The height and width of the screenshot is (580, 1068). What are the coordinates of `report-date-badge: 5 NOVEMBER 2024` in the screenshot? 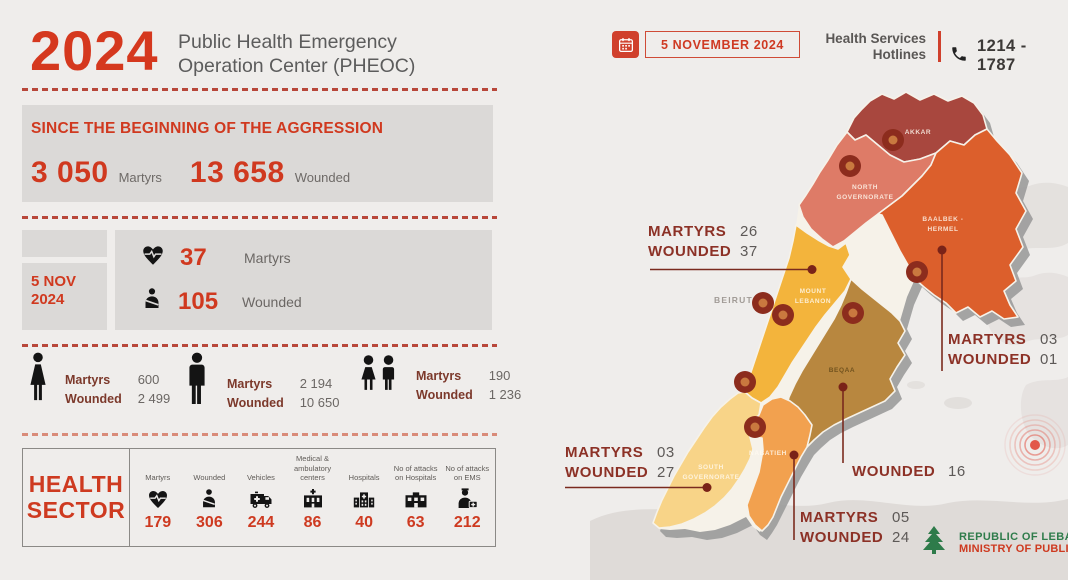 It's located at (706, 44).